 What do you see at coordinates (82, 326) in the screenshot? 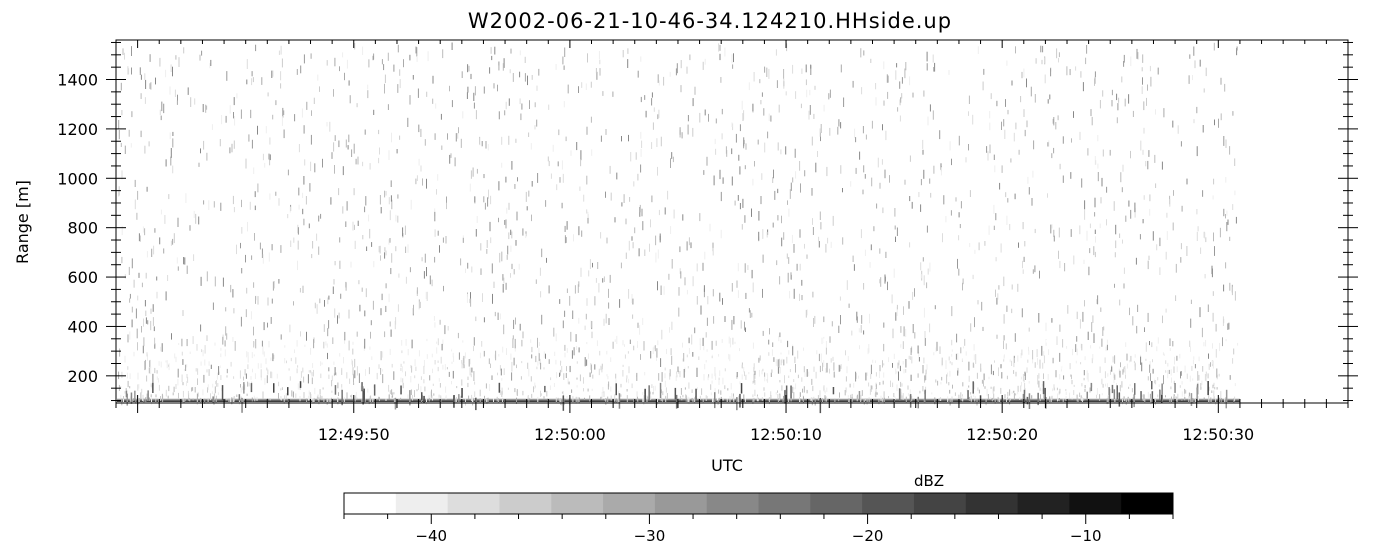
I see `y-tick-label: 400` at bounding box center [82, 326].